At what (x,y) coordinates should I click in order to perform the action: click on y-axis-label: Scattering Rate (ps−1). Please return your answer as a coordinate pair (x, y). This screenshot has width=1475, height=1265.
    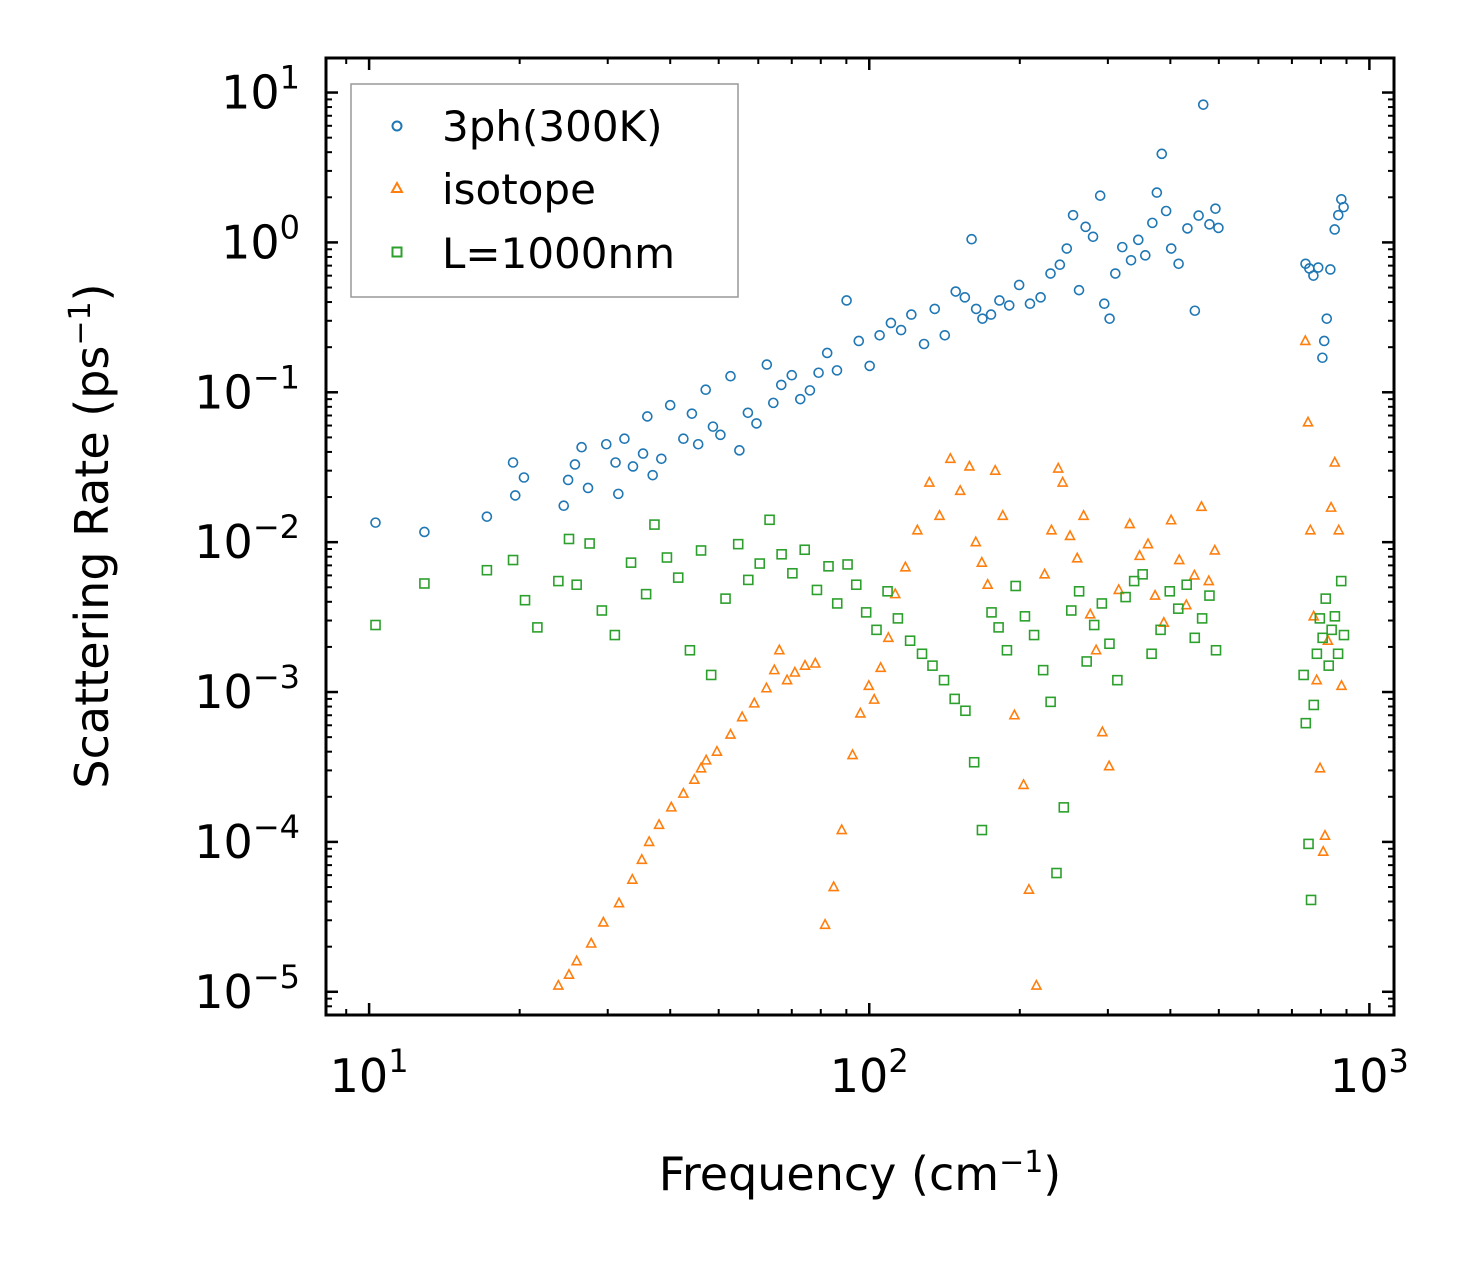
    Looking at the image, I should click on (91, 535).